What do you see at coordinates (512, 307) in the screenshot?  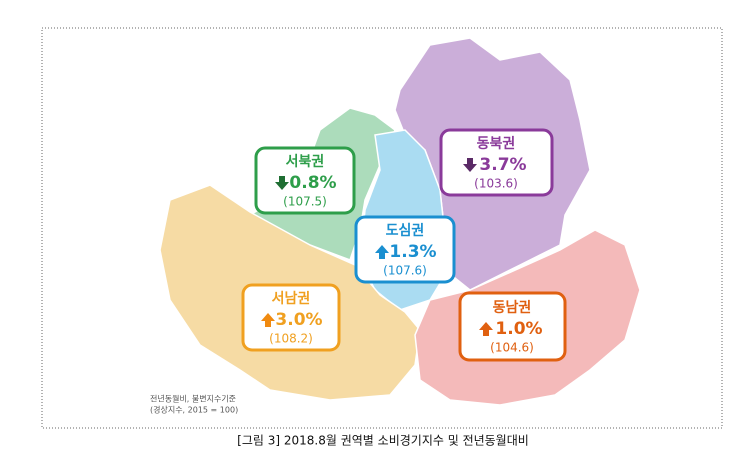 I see `region-name: 동남권` at bounding box center [512, 307].